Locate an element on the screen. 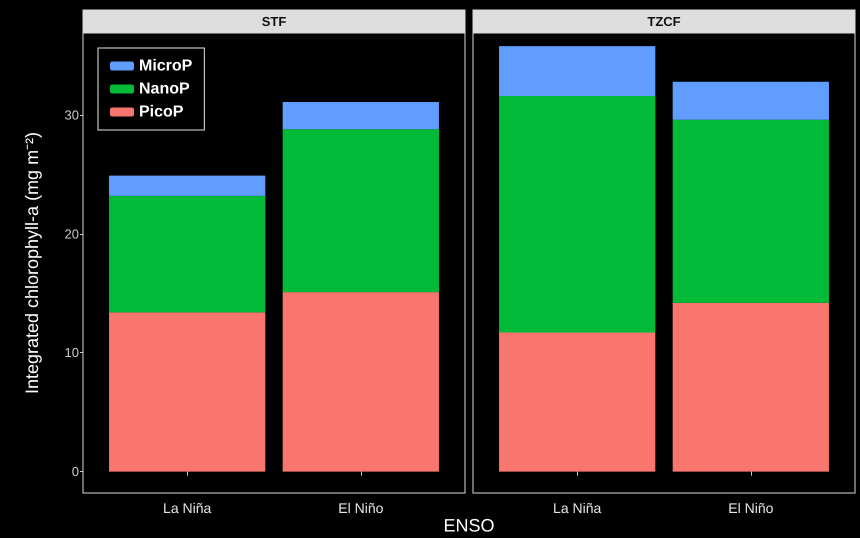  chart-title: STF is located at coordinates (274, 21).